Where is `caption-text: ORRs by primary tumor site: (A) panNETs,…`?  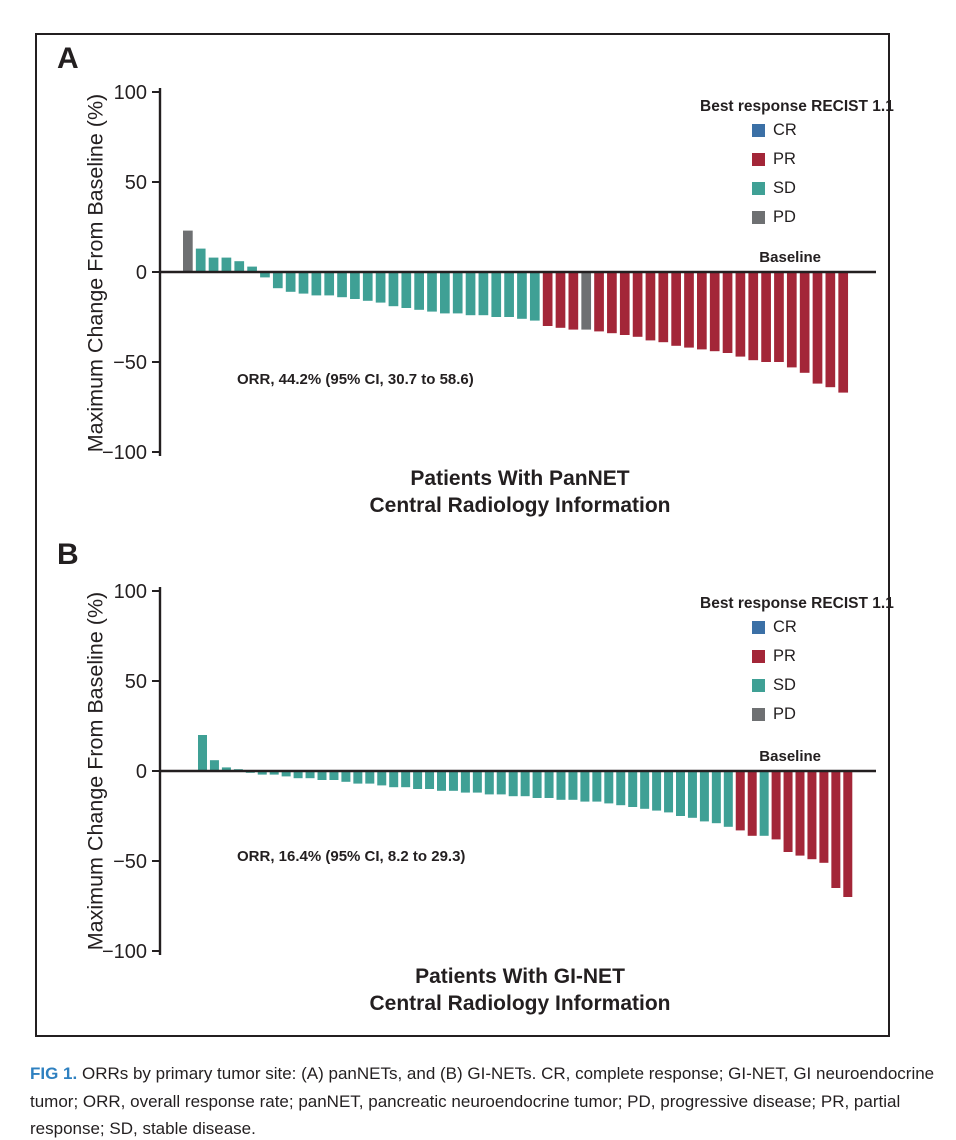
caption-text: ORRs by primary tumor site: (A) panNETs,… is located at coordinates (482, 1101).